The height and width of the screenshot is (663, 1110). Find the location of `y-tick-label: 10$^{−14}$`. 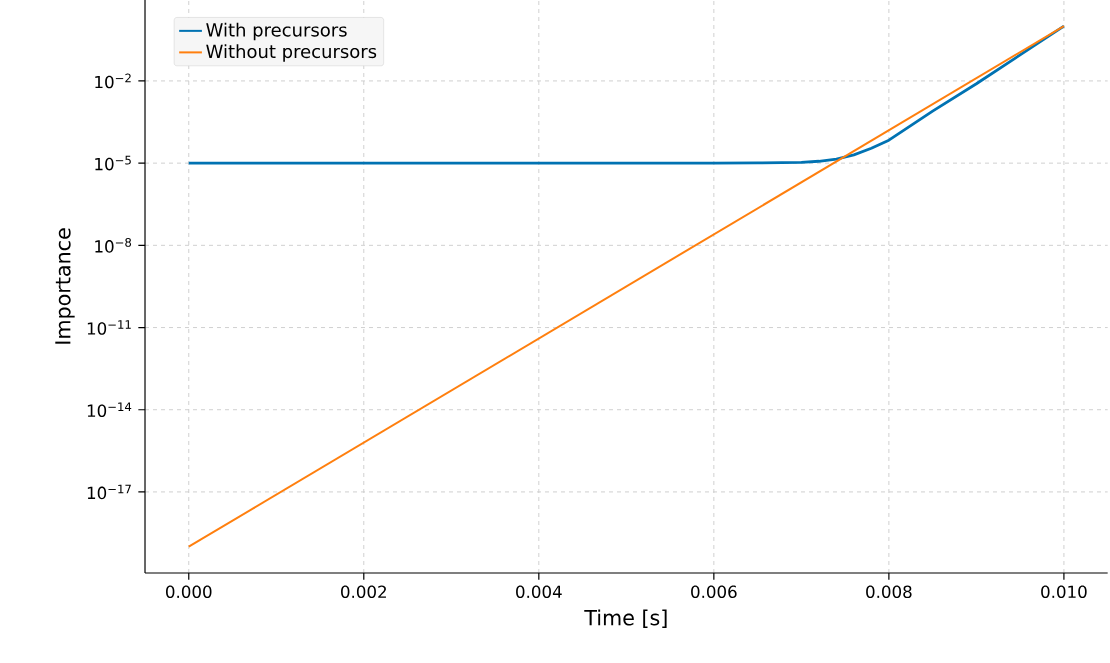

y-tick-label: 10$^{−14}$ is located at coordinates (109, 409).